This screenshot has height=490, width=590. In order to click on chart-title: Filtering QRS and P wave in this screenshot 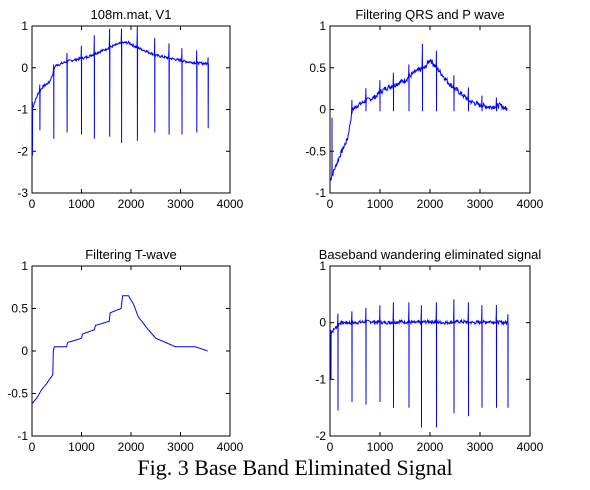, I will do `click(429, 14)`.